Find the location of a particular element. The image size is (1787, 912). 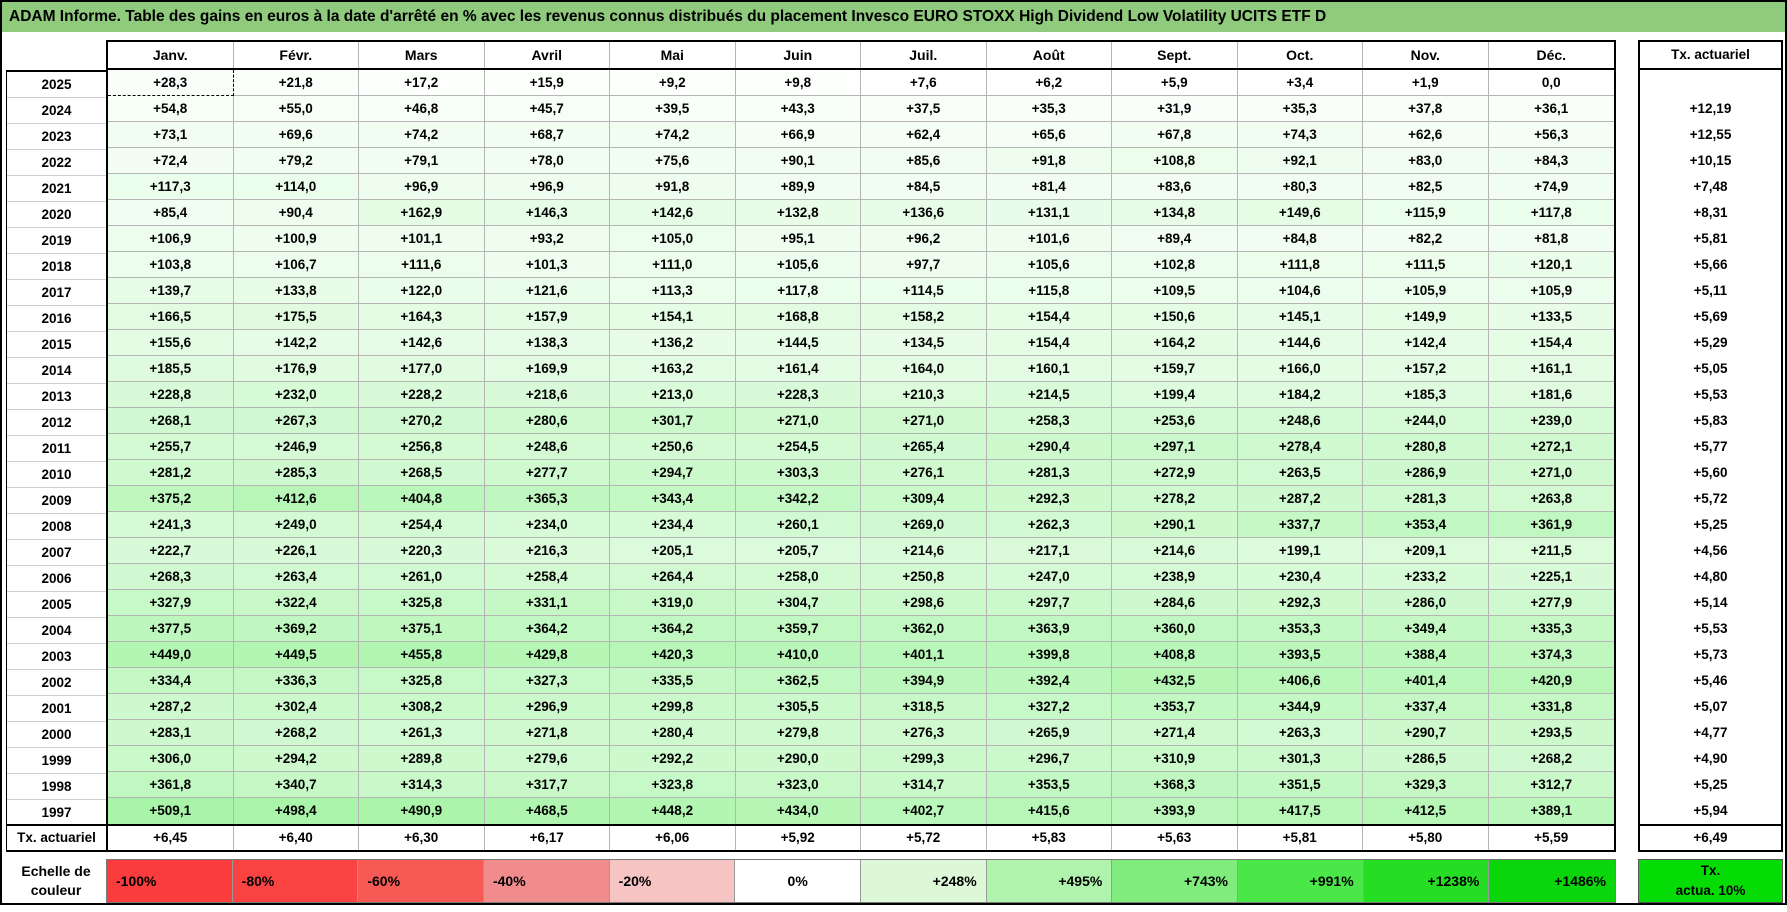

gain-cell: +36,1 is located at coordinates (1551, 109).